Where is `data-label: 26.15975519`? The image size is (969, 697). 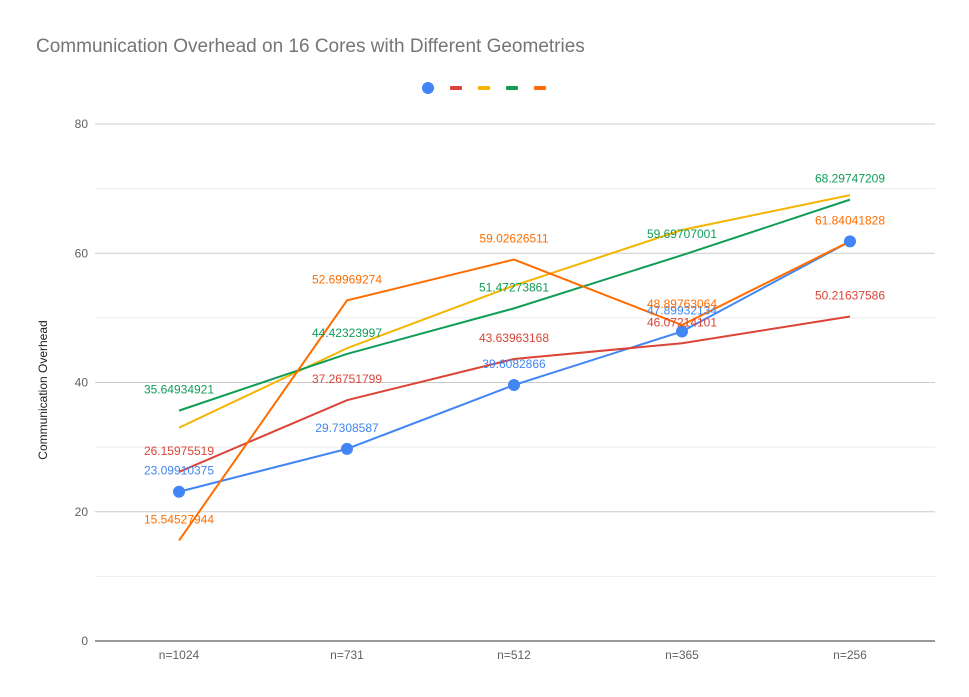
data-label: 26.15975519 is located at coordinates (179, 451).